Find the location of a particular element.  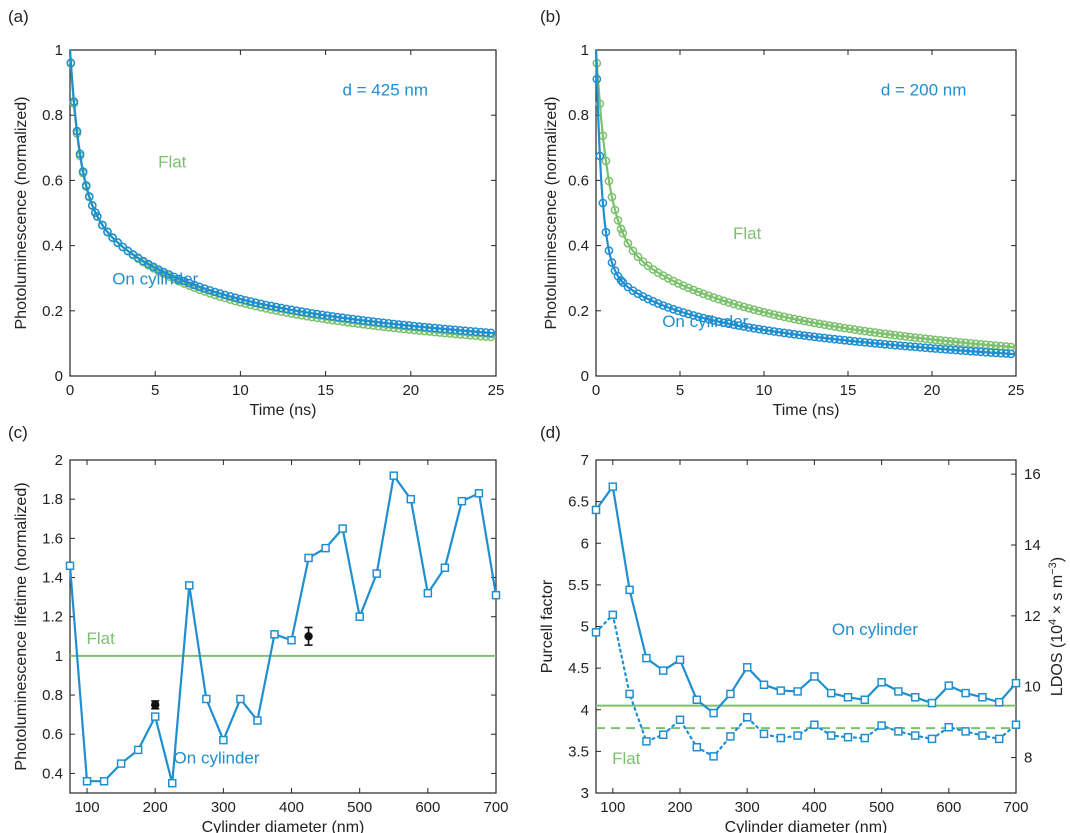

y2-axis-label-part: −3 is located at coordinates (1053, 568).